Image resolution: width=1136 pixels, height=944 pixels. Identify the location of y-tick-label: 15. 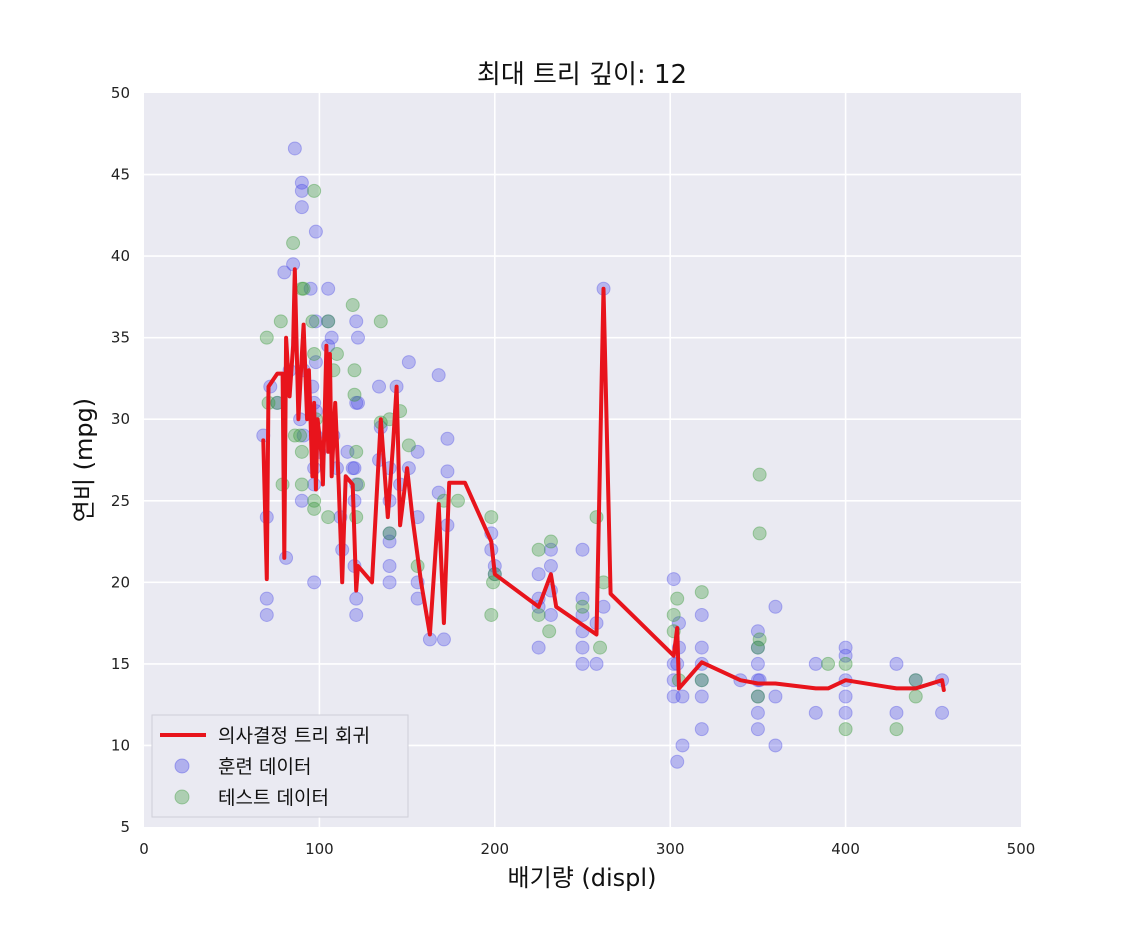
(120, 664).